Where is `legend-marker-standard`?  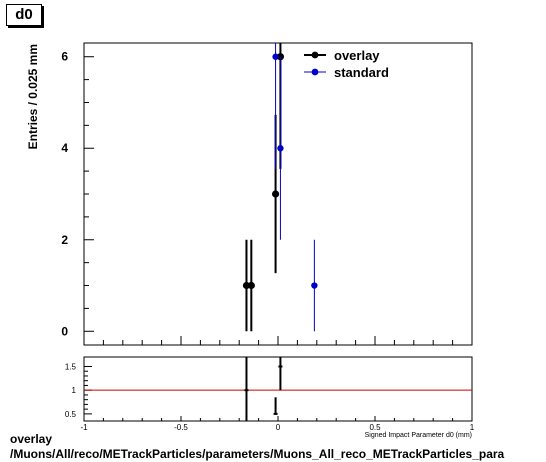 legend-marker-standard is located at coordinates (315, 72).